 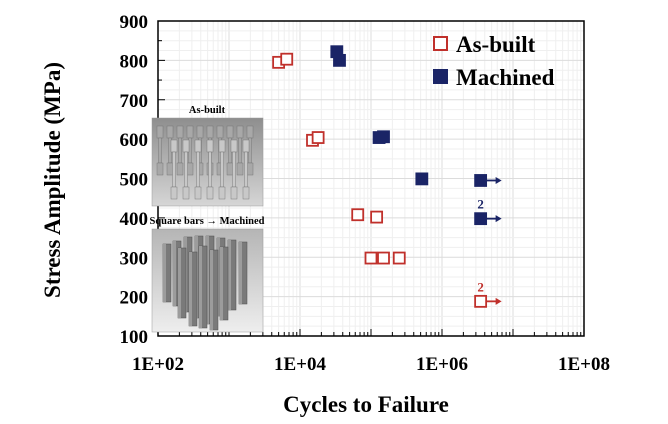 I want to click on count-label-machined: 2, so click(x=480, y=204).